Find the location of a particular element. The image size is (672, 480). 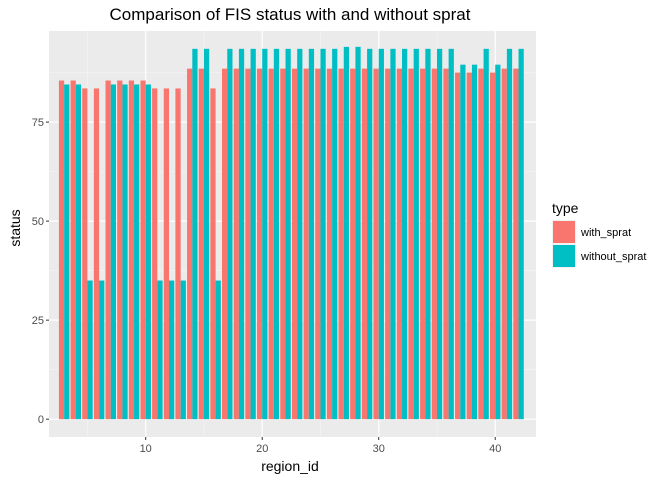

legend-swatch-without_sprat is located at coordinates (564, 256).